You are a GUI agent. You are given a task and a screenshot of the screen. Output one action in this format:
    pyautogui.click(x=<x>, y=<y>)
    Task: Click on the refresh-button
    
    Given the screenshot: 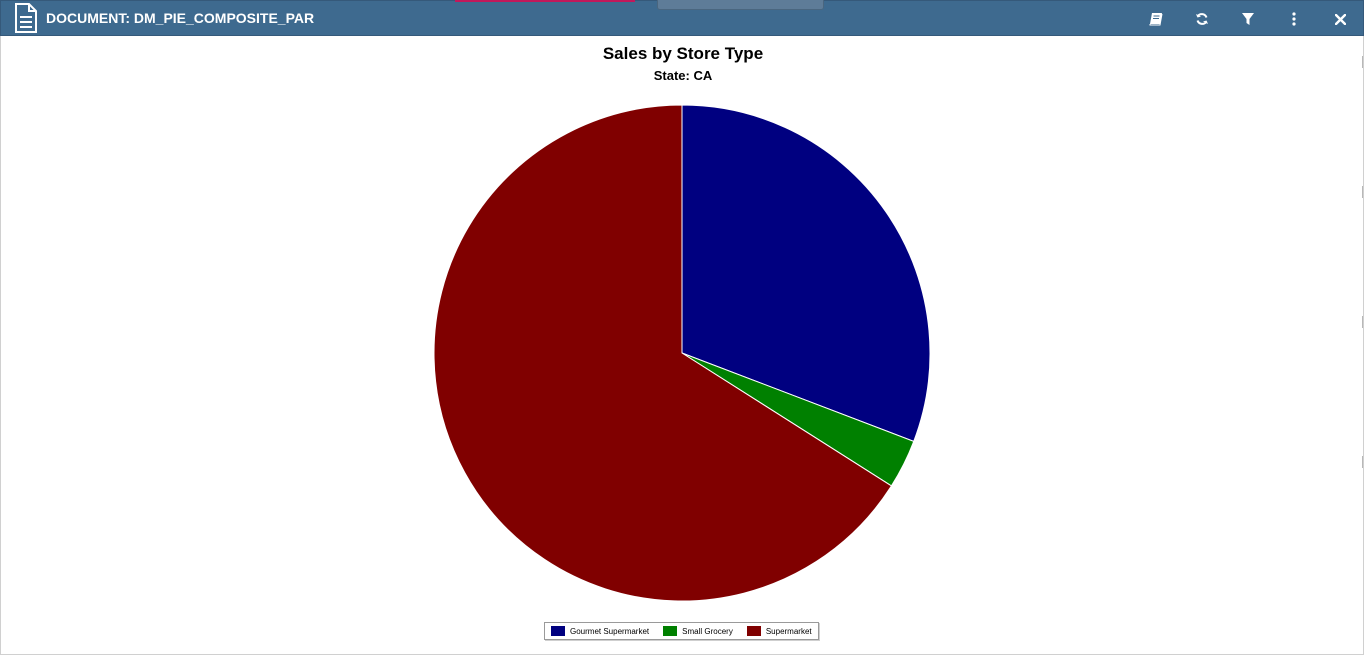 What is the action you would take?
    pyautogui.click(x=1202, y=19)
    